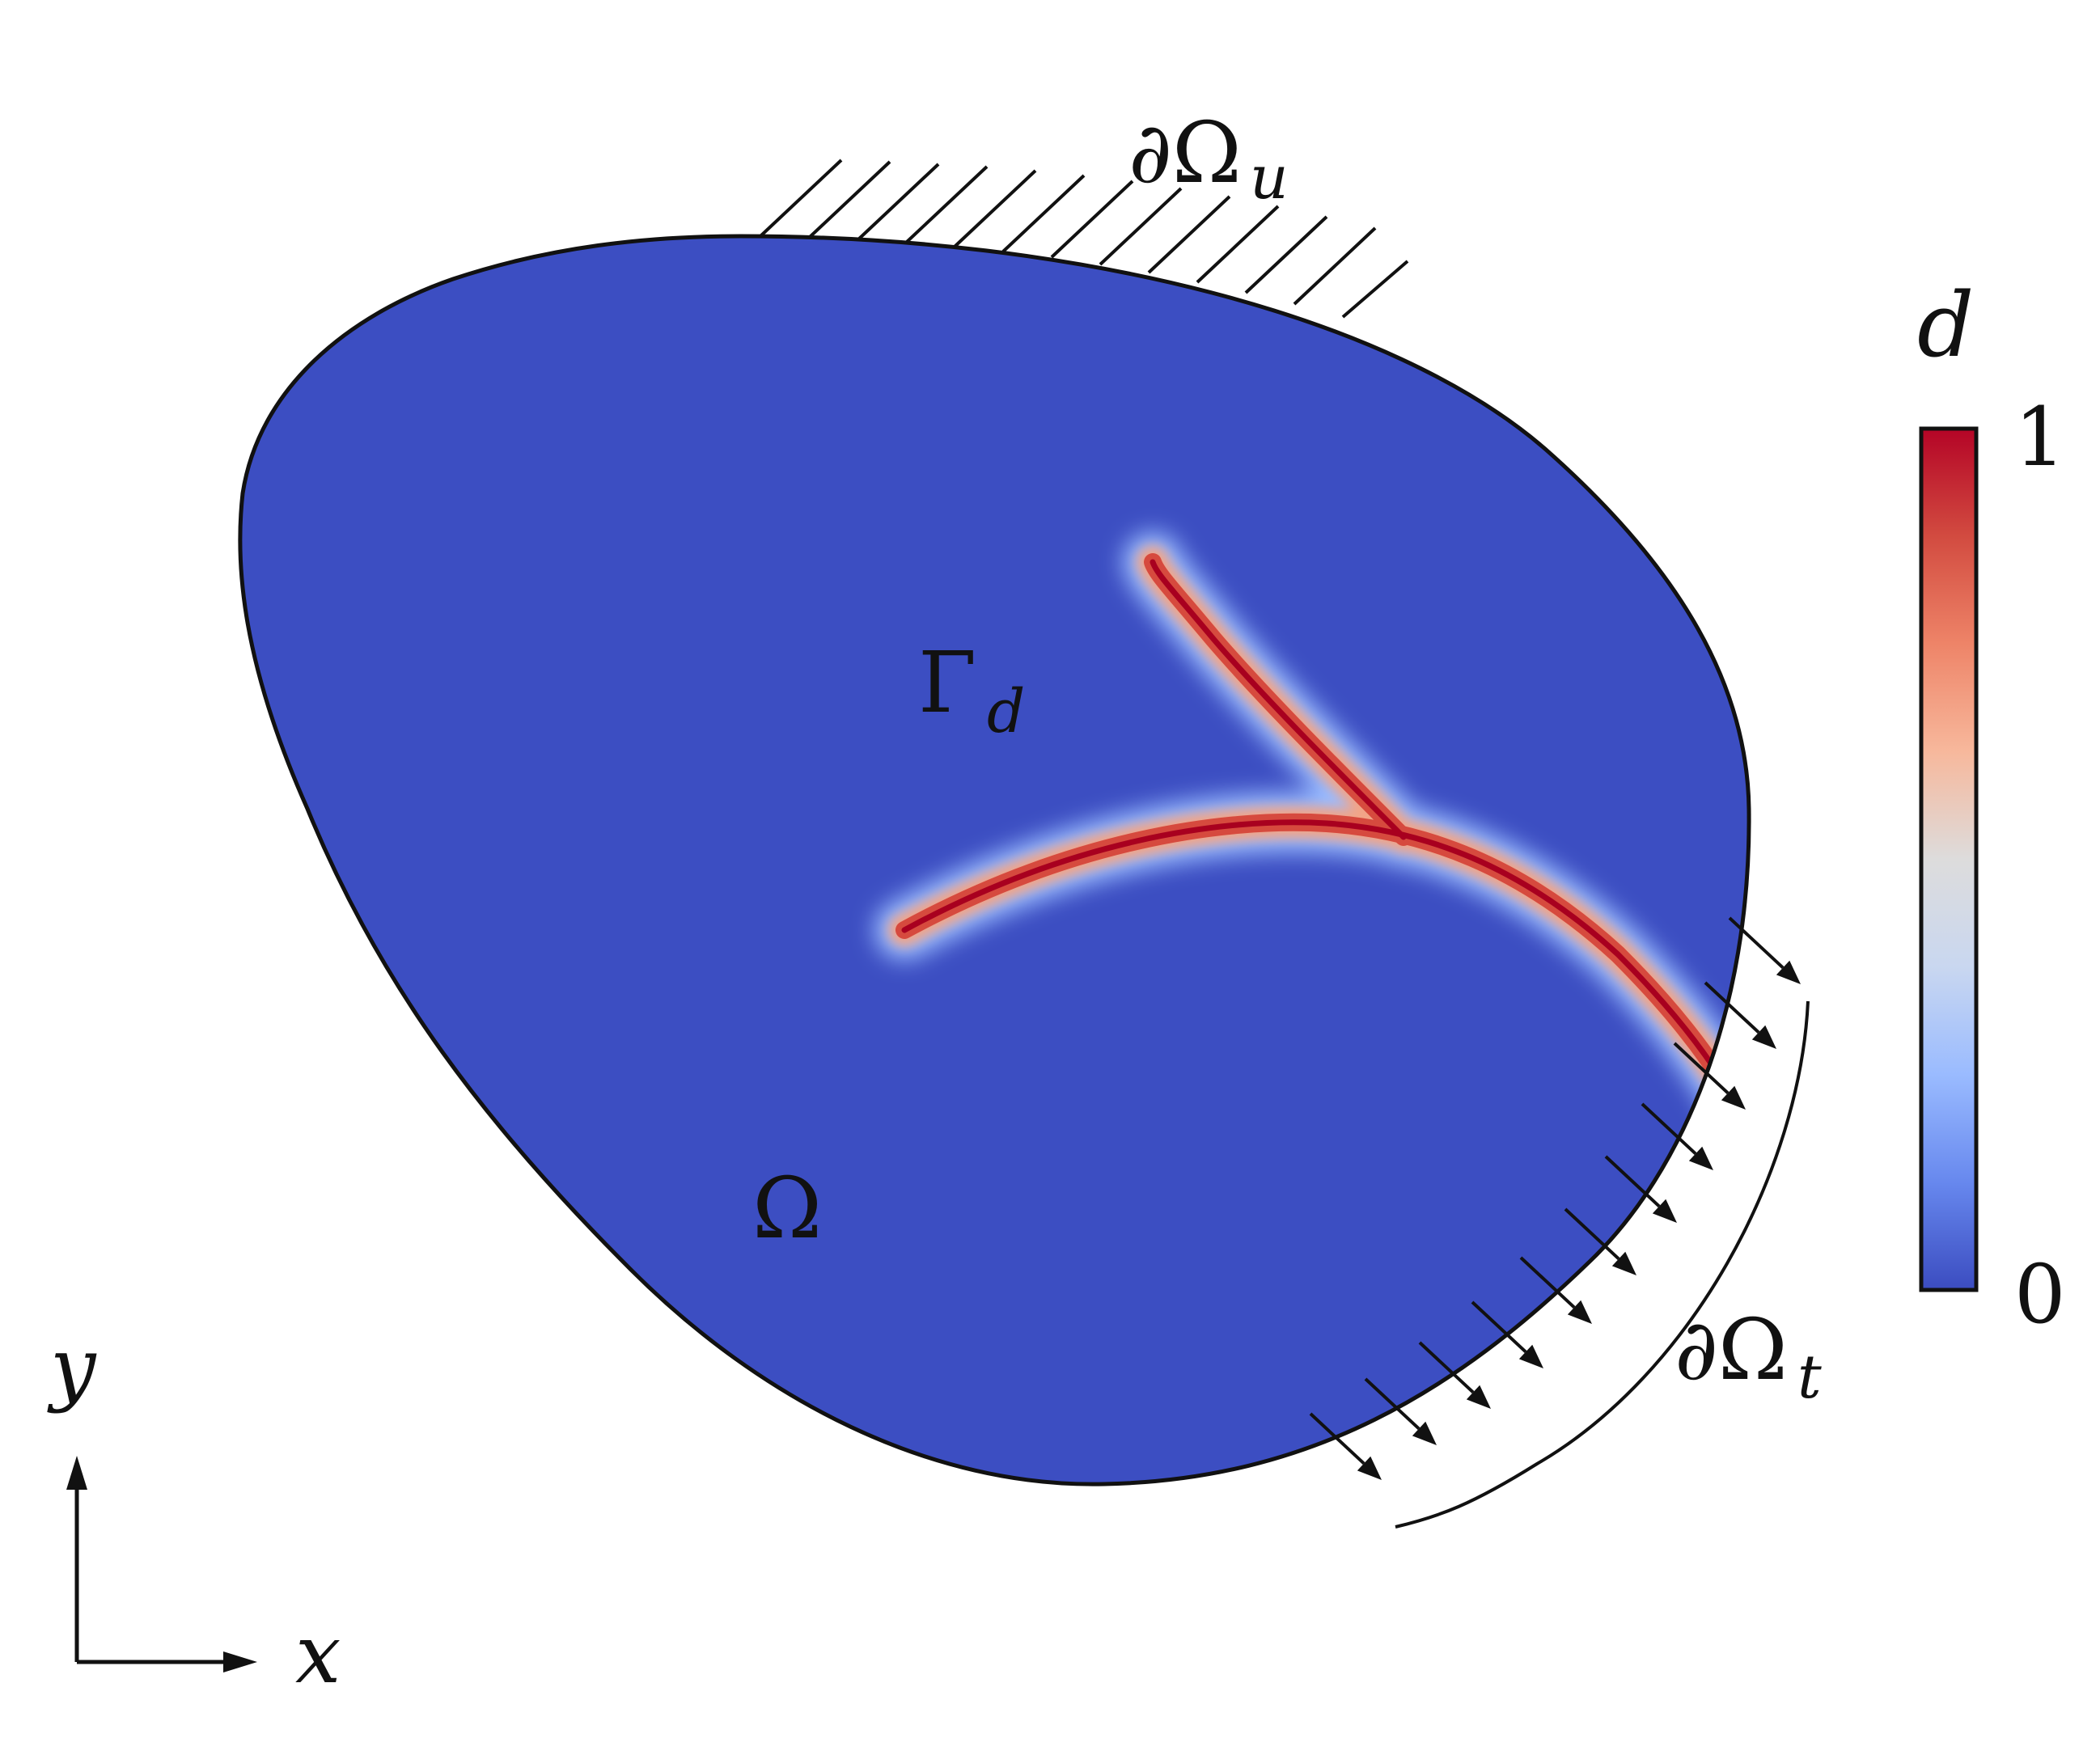 Image resolution: width=2100 pixels, height=1738 pixels. What do you see at coordinates (1084, 239) in the screenshot?
I see `fixed-boundary-hatching` at bounding box center [1084, 239].